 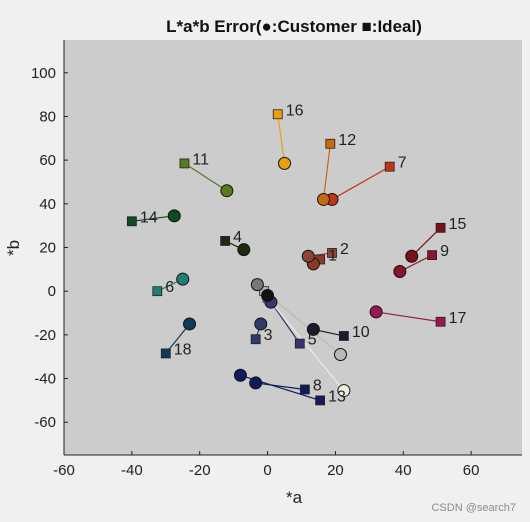 I want to click on x-tick-label: -60, so click(x=64, y=470).